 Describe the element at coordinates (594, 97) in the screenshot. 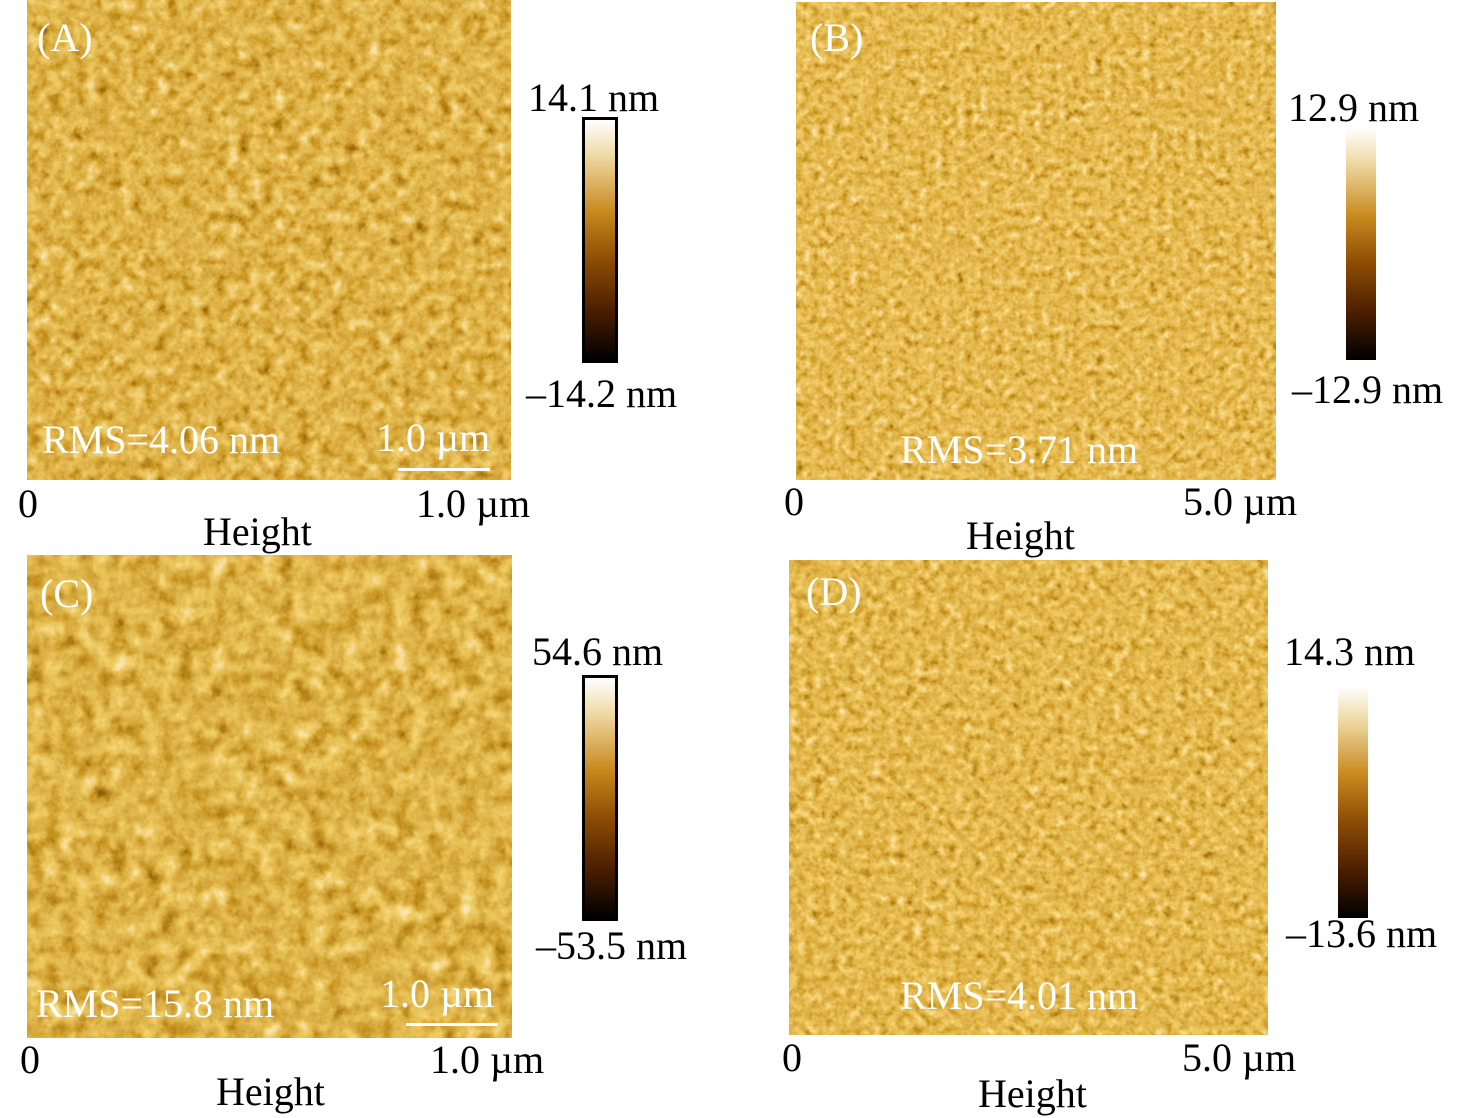

I see `colorbar-max-a: 14.1 nm` at that location.